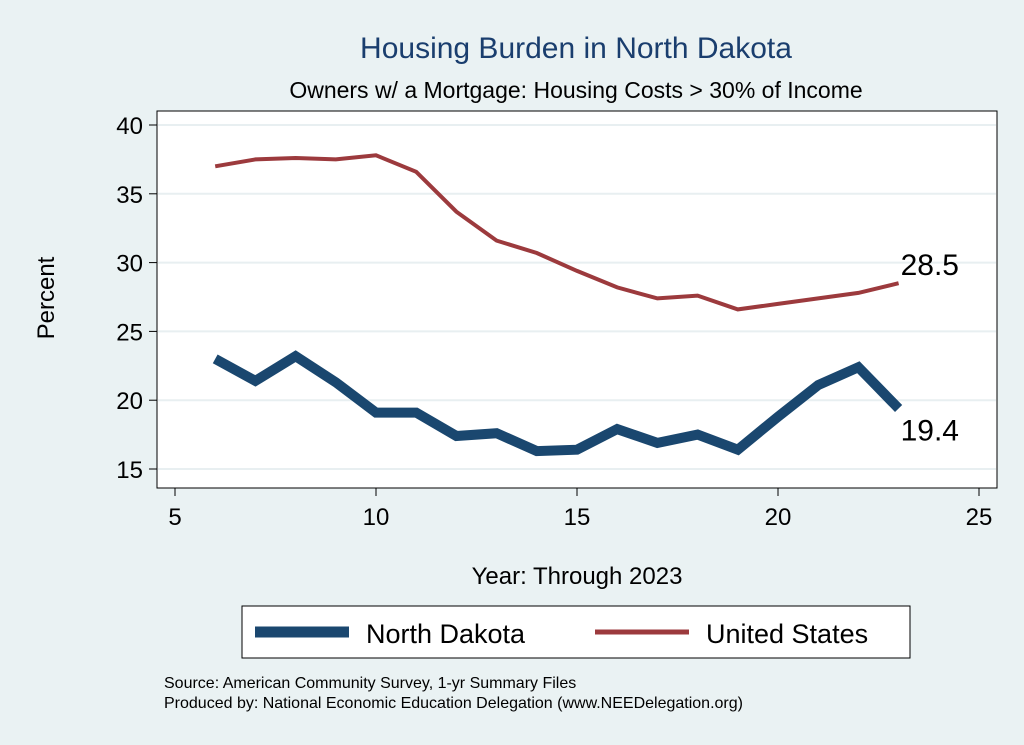  What do you see at coordinates (787, 634) in the screenshot?
I see `legend-label-united-states: United States` at bounding box center [787, 634].